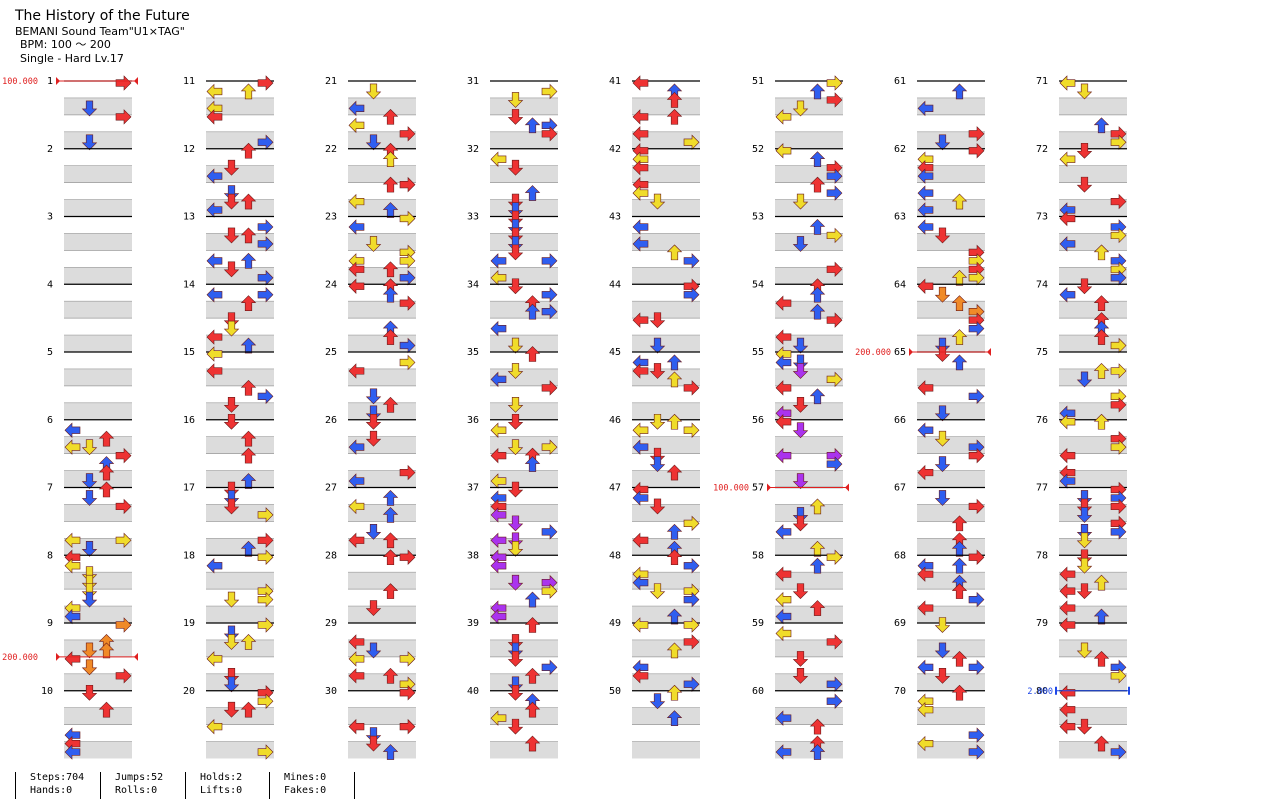 Image resolution: width=1280 pixels, height=811 pixels. What do you see at coordinates (797, 587) in the screenshot?
I see `measure-58: 58` at bounding box center [797, 587].